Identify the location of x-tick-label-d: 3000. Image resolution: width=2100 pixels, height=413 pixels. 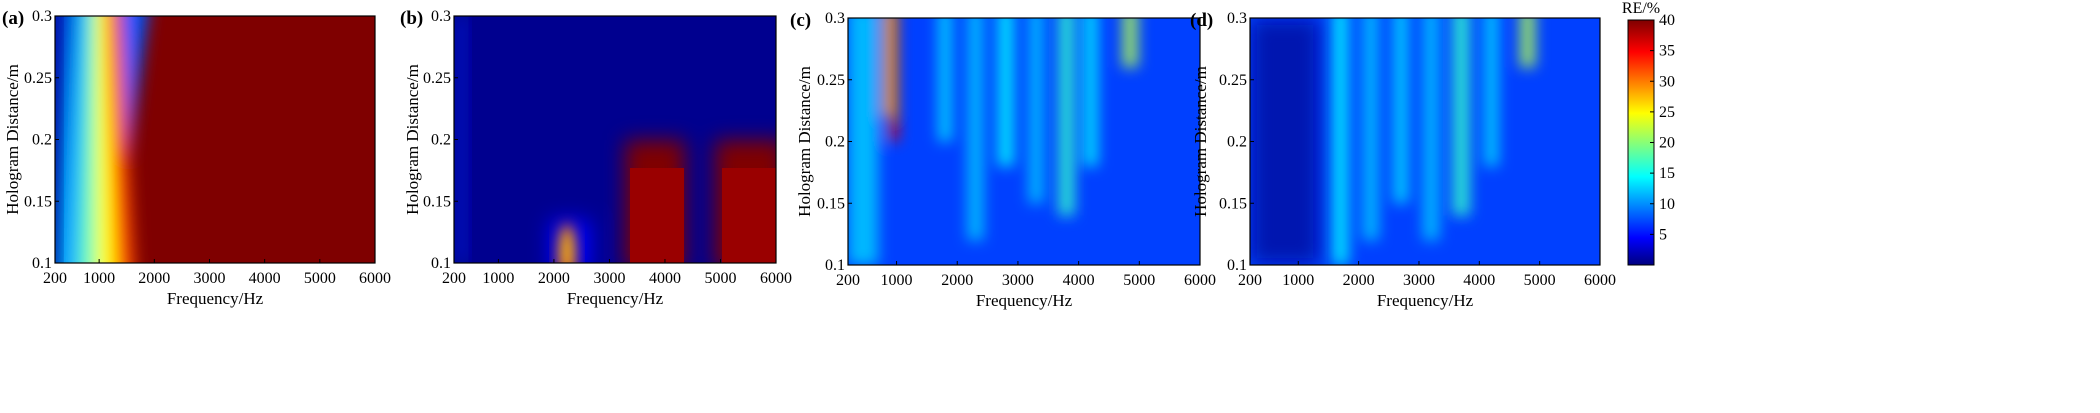
(1419, 280).